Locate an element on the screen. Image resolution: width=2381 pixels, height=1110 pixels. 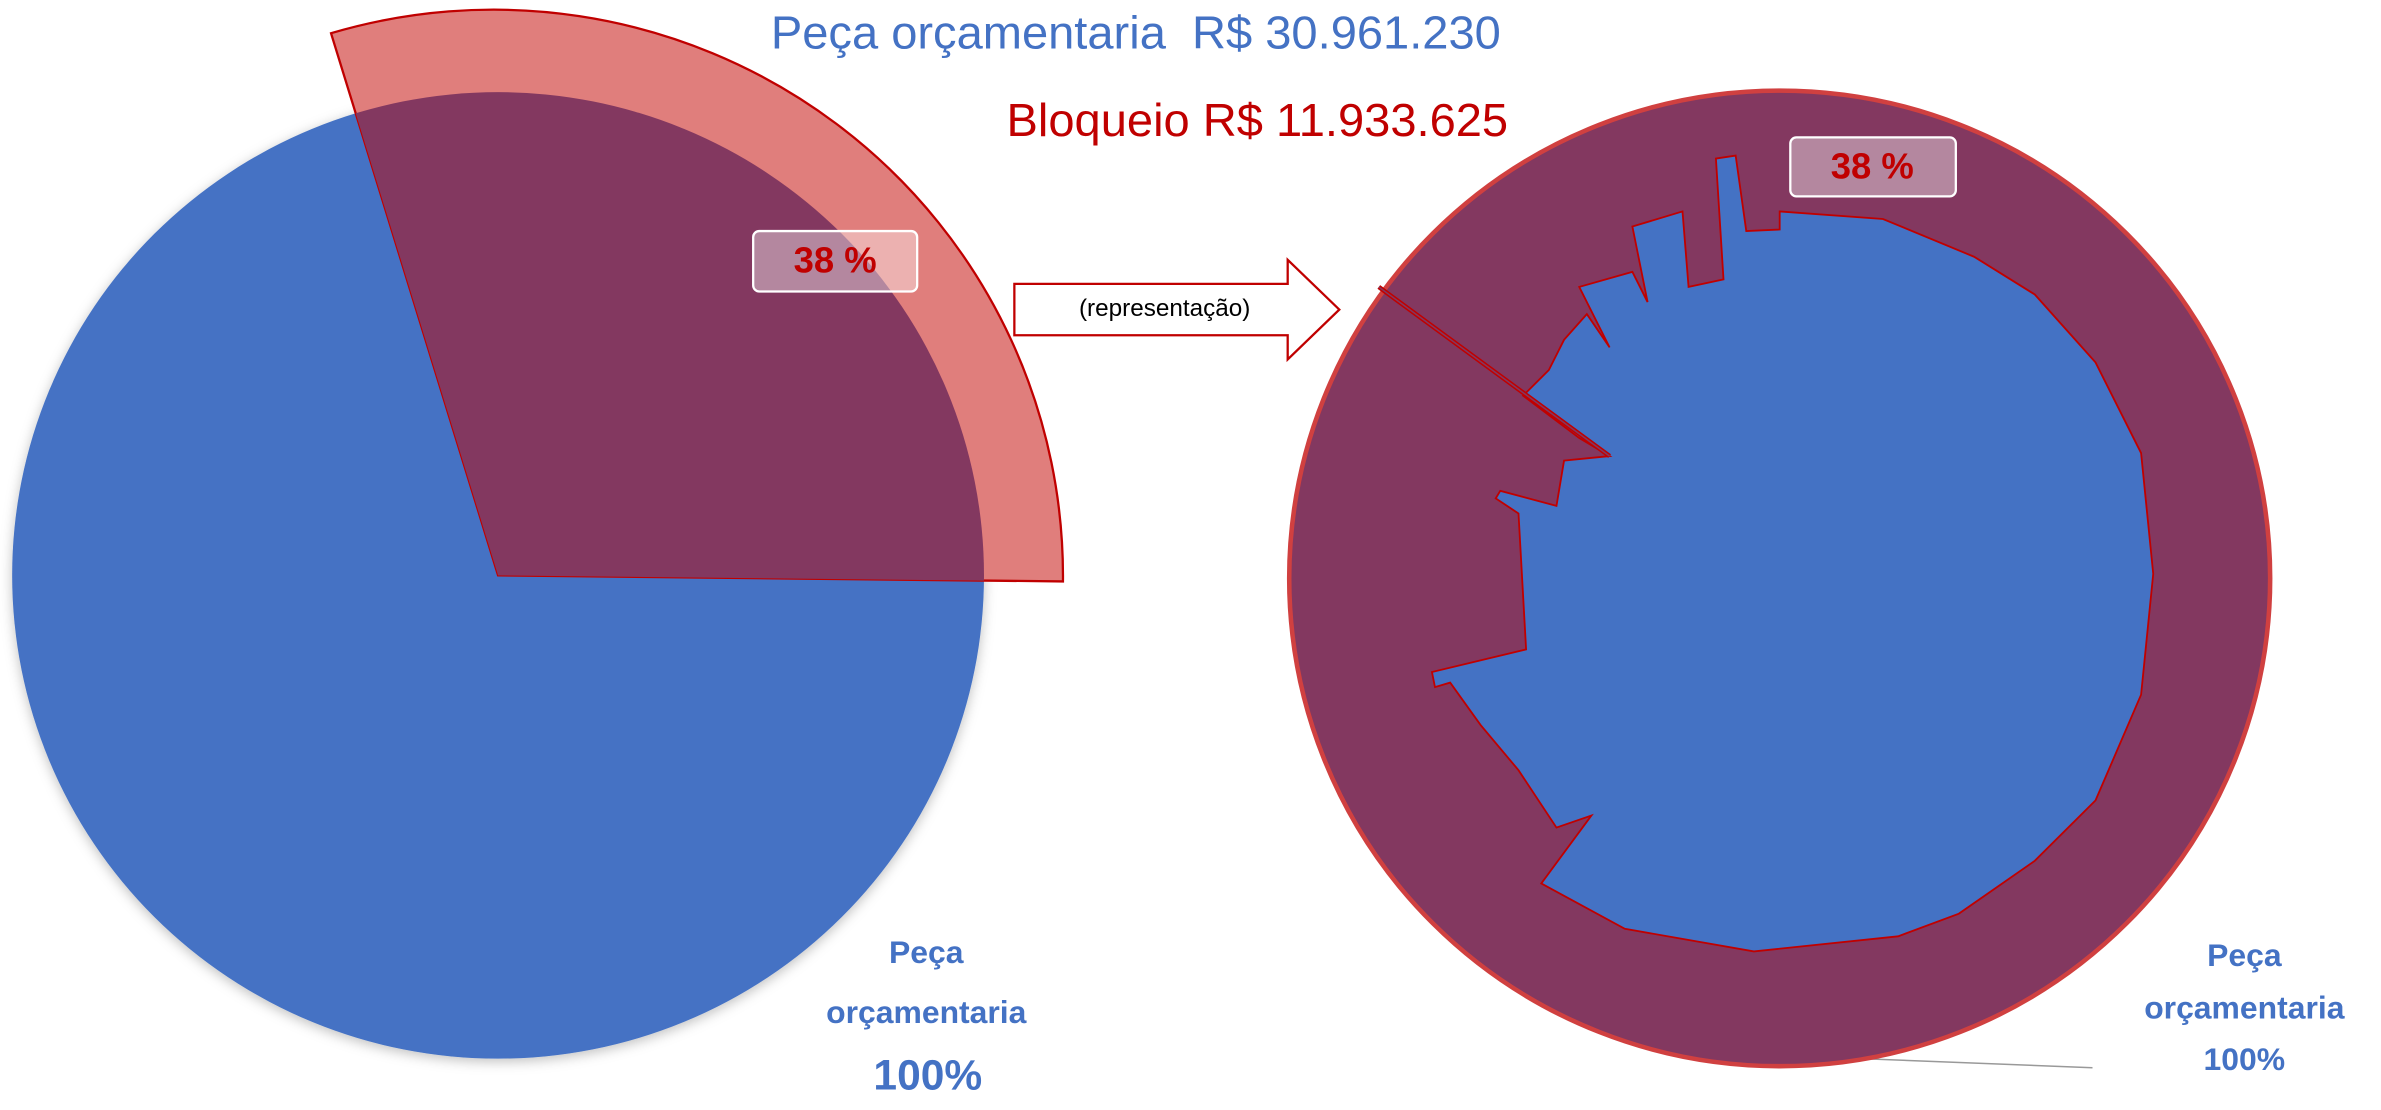
arrow is located at coordinates (1177, 310).